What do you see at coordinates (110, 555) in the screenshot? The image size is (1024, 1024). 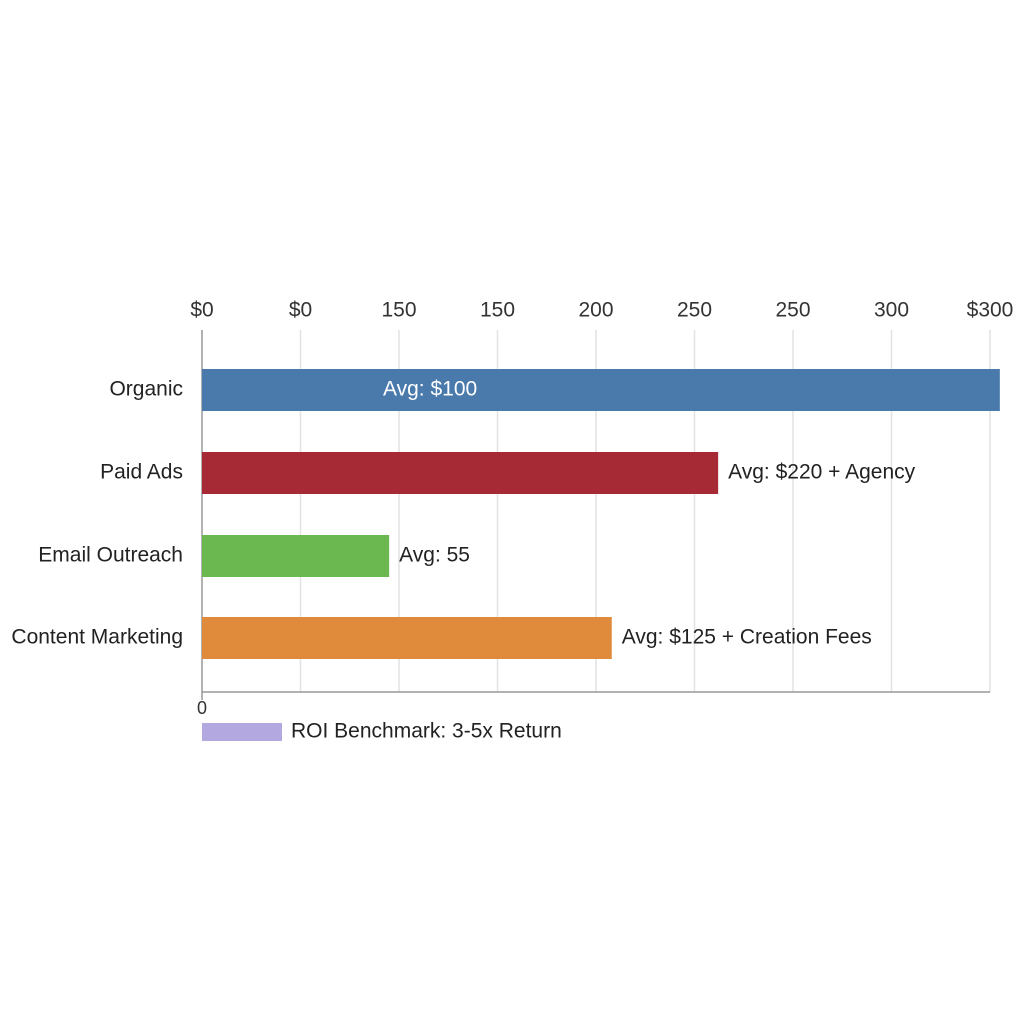 I see `category-label: Email Outreach` at bounding box center [110, 555].